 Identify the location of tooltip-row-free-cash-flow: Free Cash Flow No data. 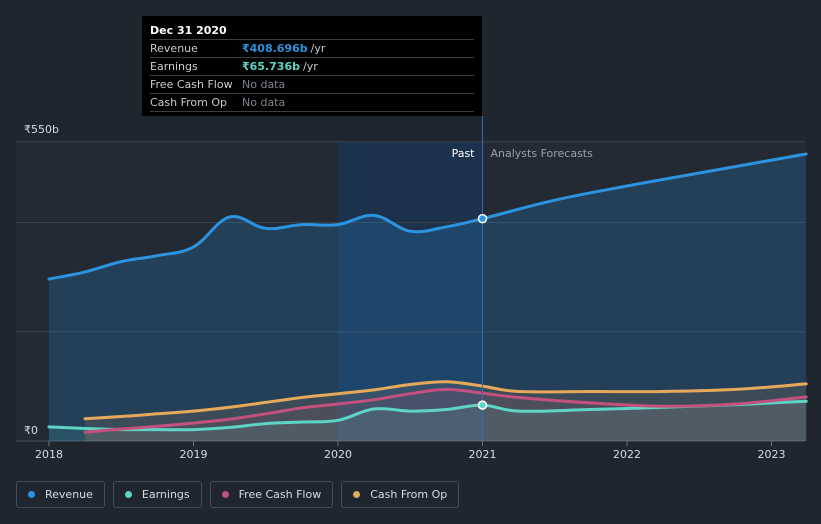
(312, 84).